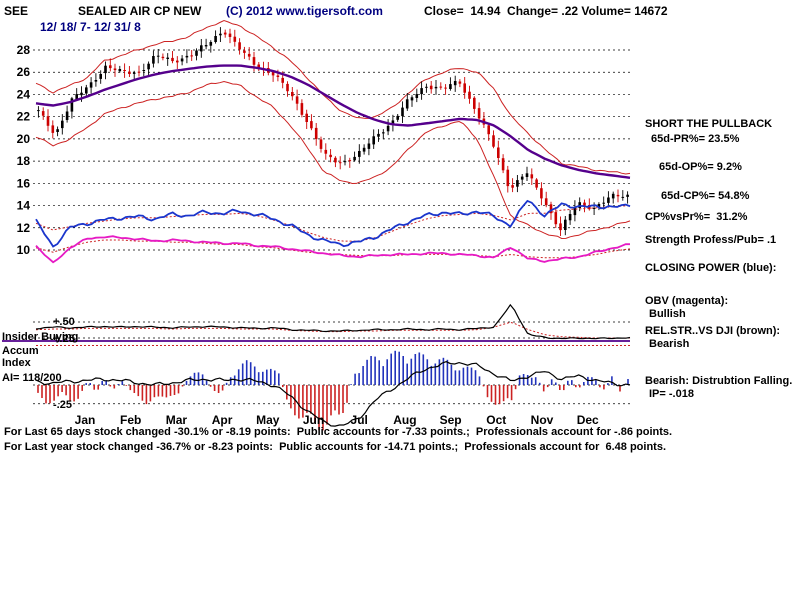 The width and height of the screenshot is (800, 600). What do you see at coordinates (359, 420) in the screenshot?
I see `month-label: Jul` at bounding box center [359, 420].